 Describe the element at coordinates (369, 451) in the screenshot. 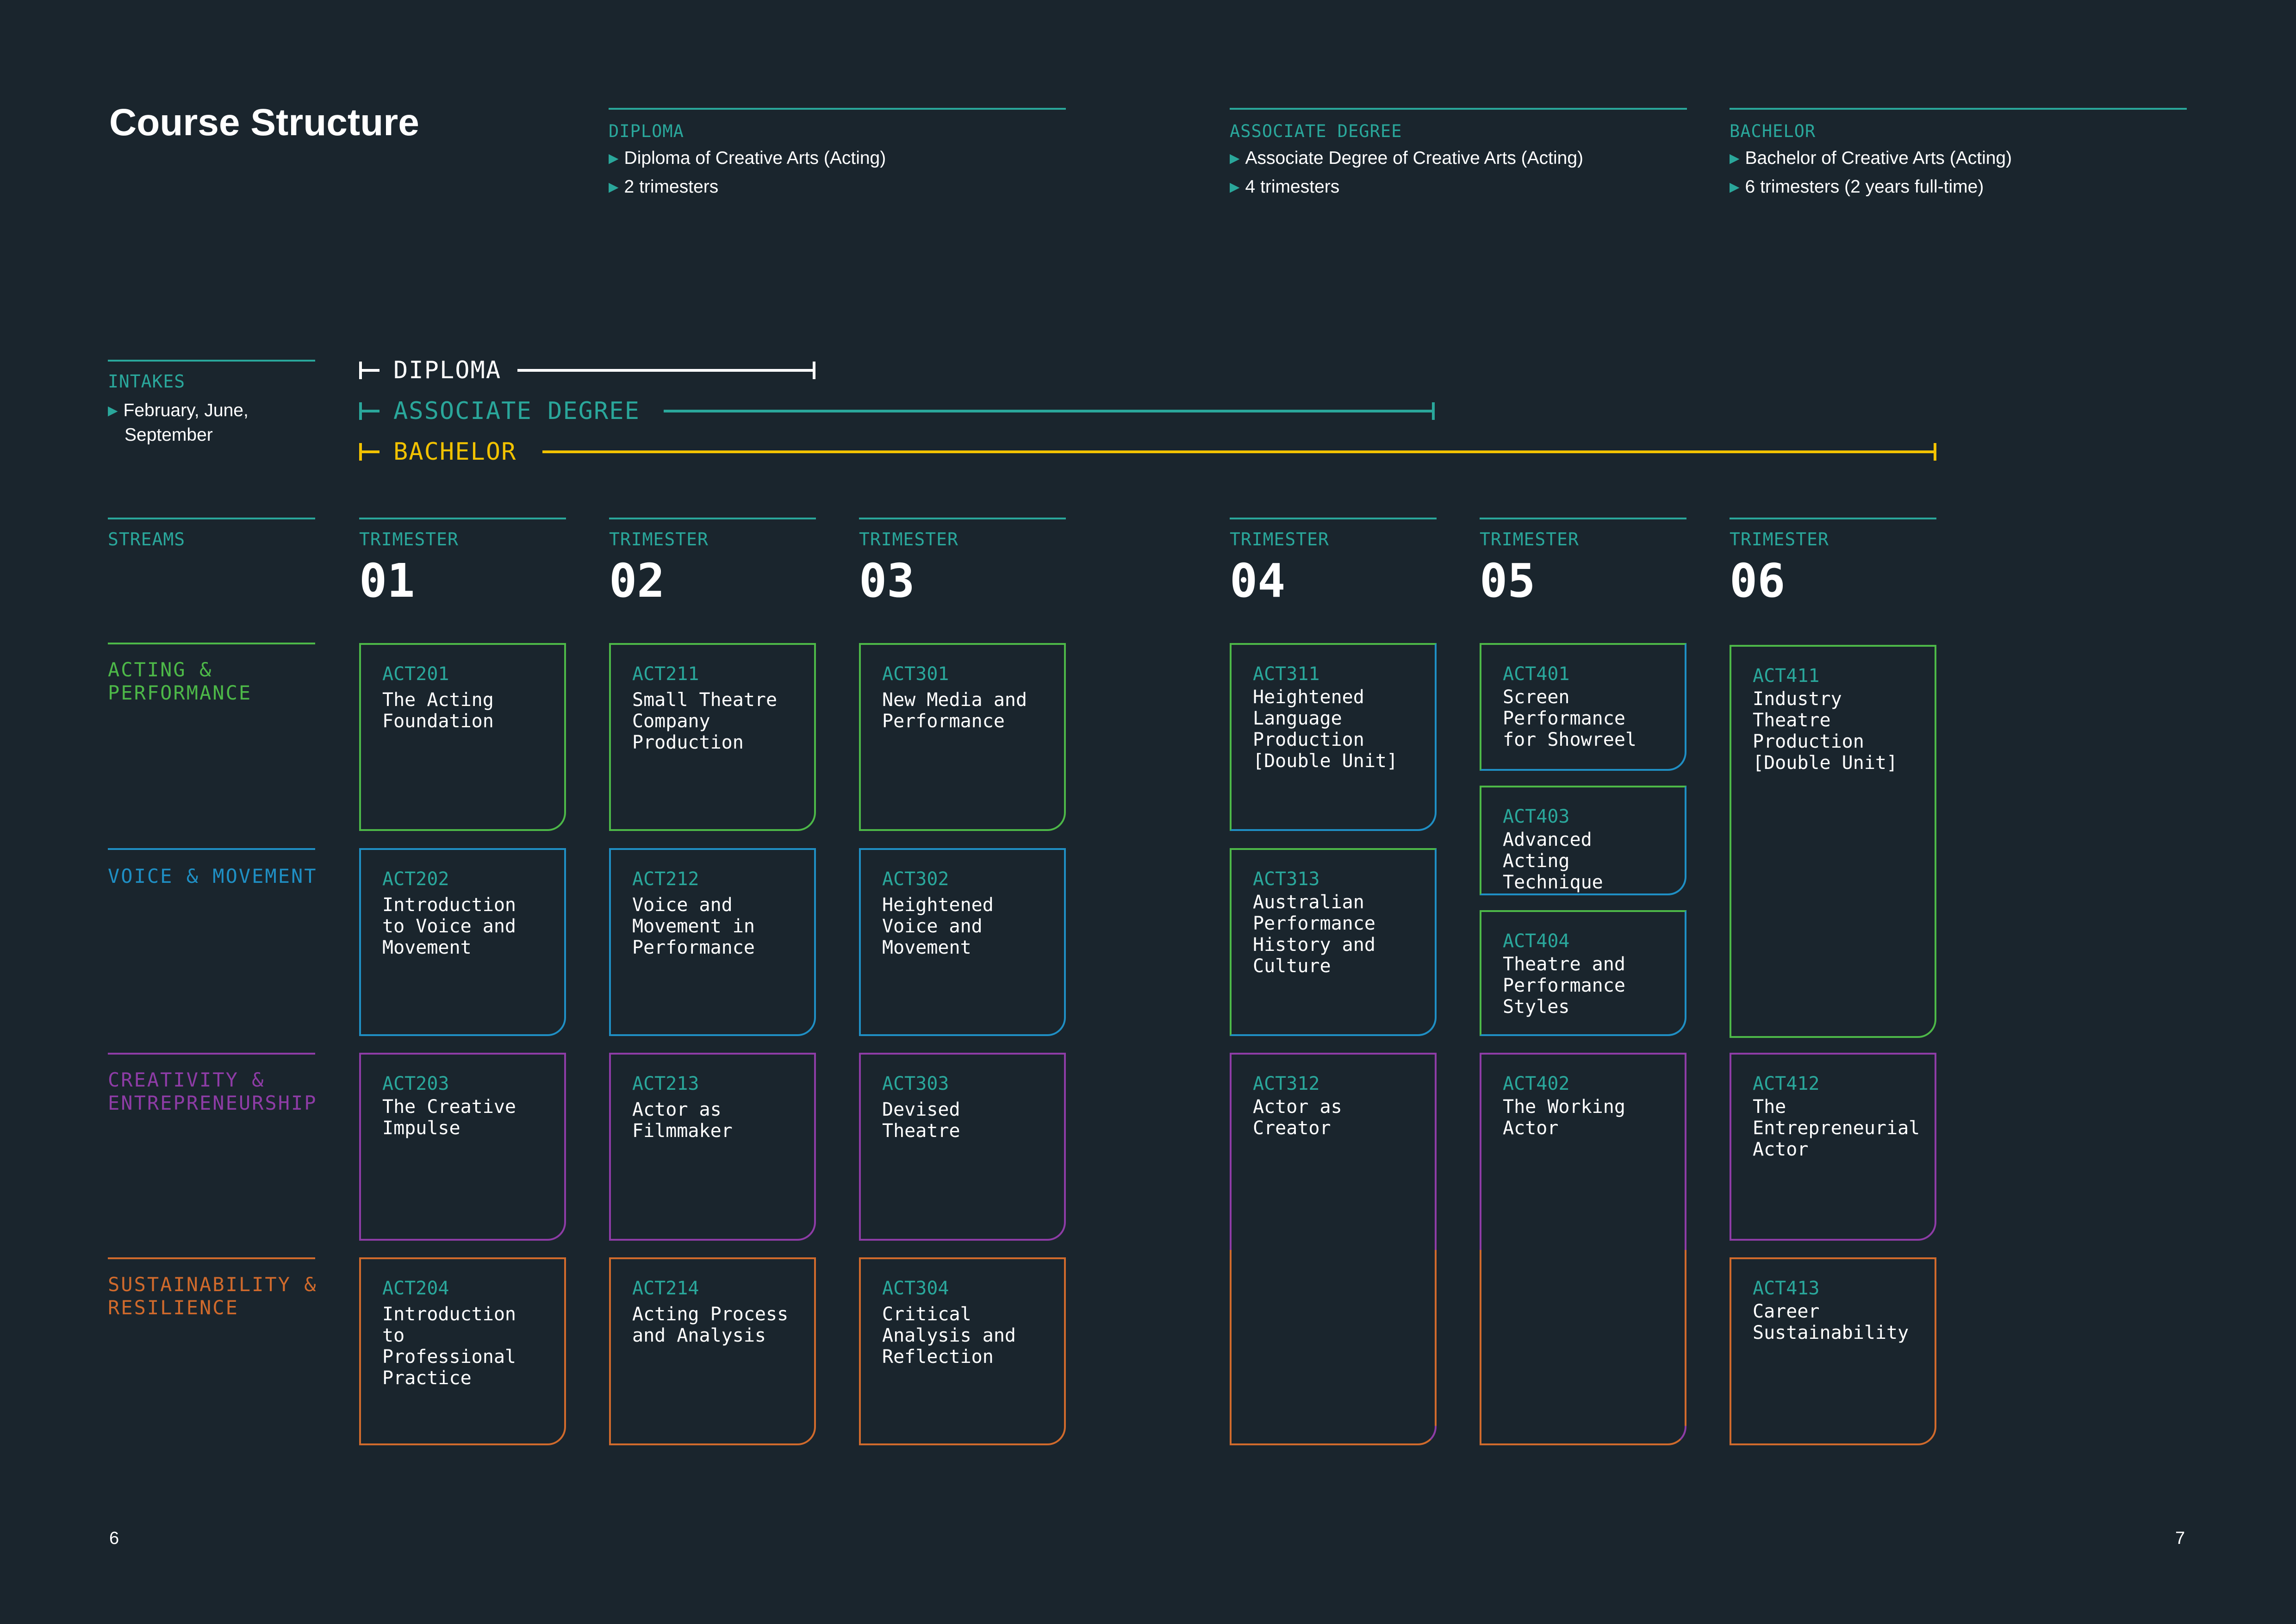

I see `bachelor-start-bar` at that location.